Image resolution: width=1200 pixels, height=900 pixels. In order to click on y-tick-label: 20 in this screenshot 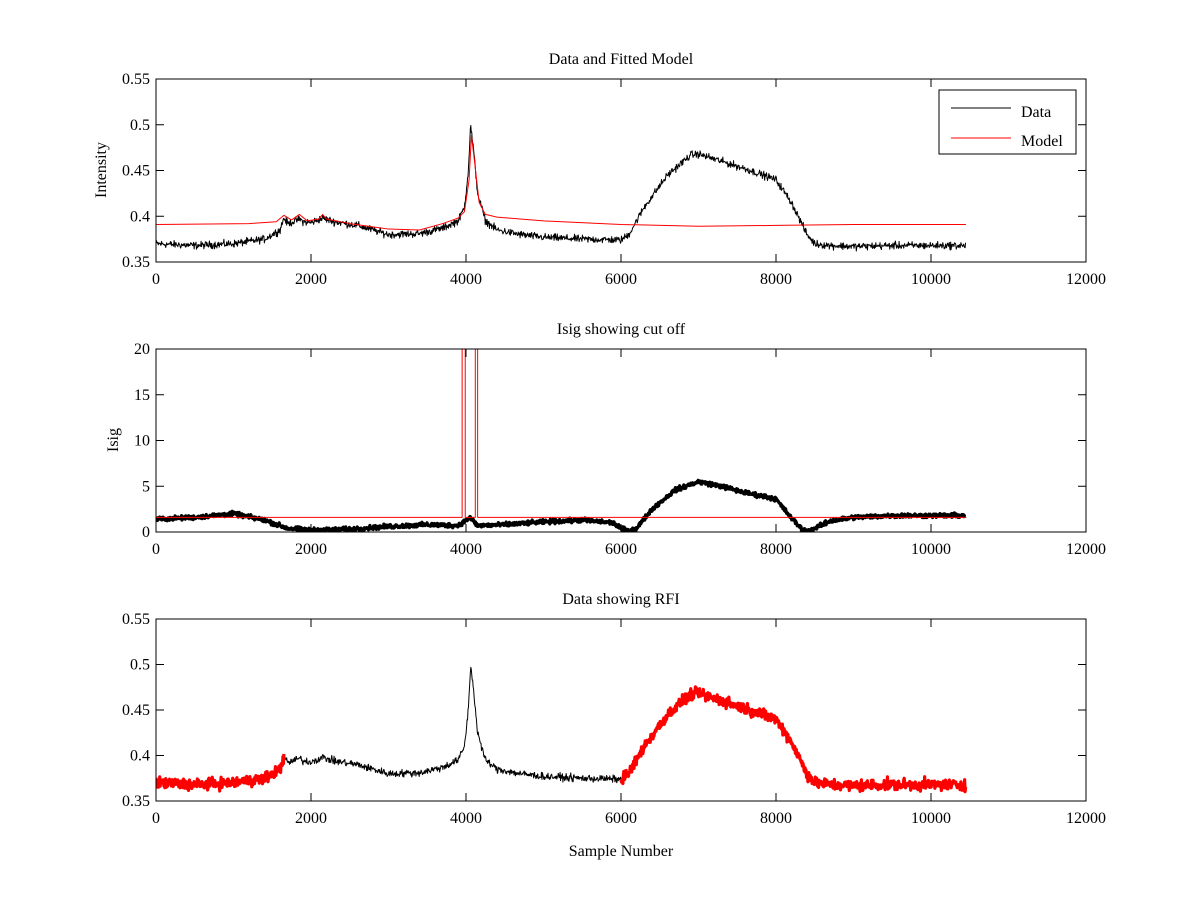, I will do `click(142, 349)`.